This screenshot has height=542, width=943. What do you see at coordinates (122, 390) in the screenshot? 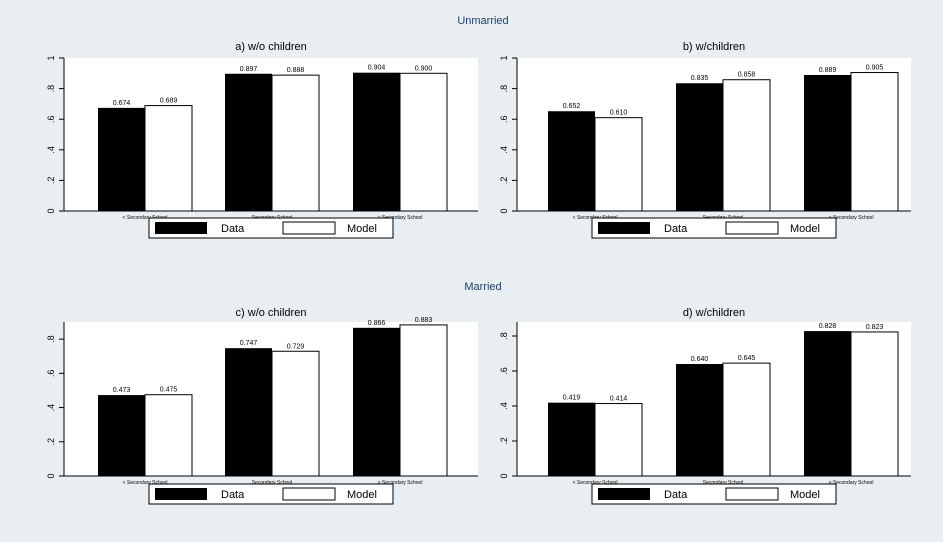
I see `value-label: 0.473` at bounding box center [122, 390].